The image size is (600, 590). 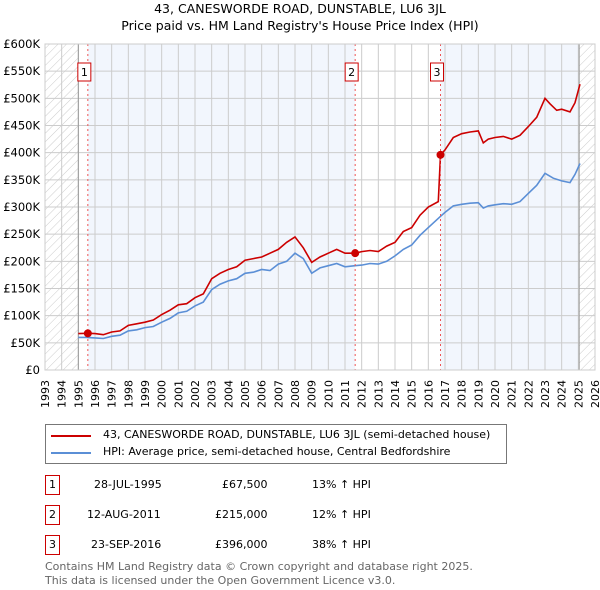 What do you see at coordinates (241, 544) in the screenshot?
I see `sale-price: £396,000` at bounding box center [241, 544].